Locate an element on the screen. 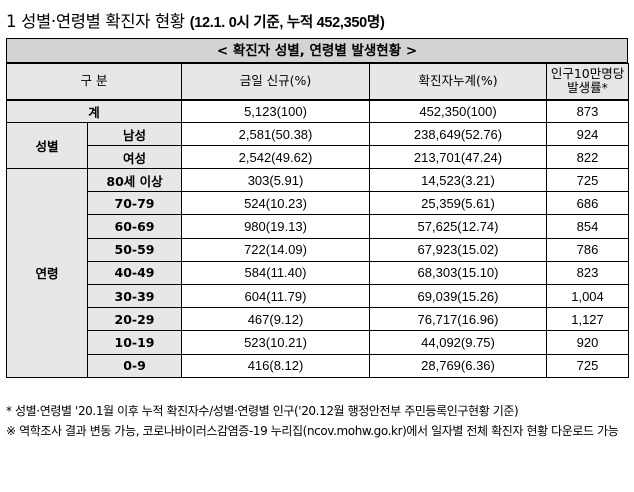 The height and width of the screenshot is (492, 634). table-row: 성별 남성 2,581(50.38) 238,649(52.76) 924 is located at coordinates (318, 145).